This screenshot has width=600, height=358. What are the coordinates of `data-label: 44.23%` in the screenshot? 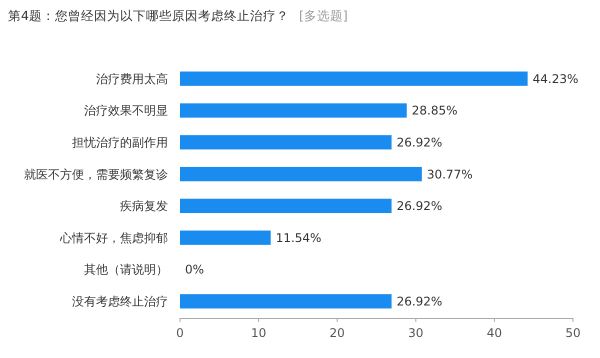 It's located at (555, 79).